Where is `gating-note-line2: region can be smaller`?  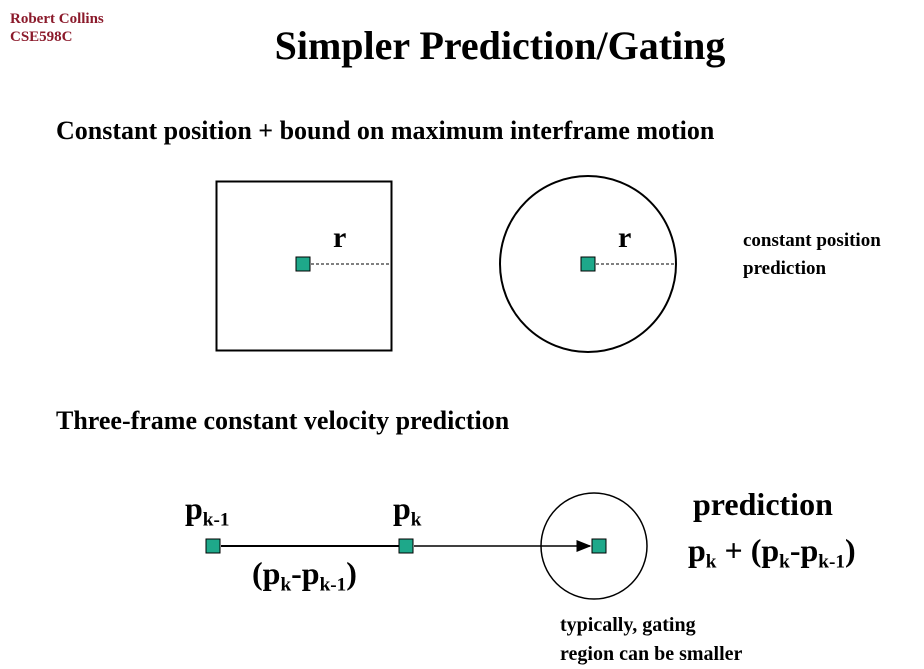 gating-note-line2: region can be smaller is located at coordinates (651, 654).